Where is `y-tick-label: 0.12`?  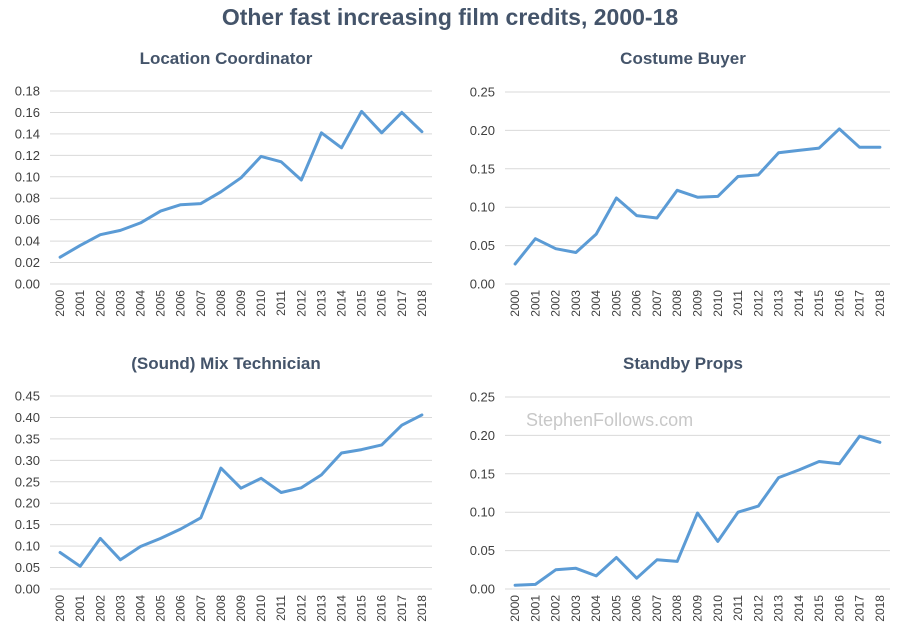
y-tick-label: 0.12 is located at coordinates (27, 155).